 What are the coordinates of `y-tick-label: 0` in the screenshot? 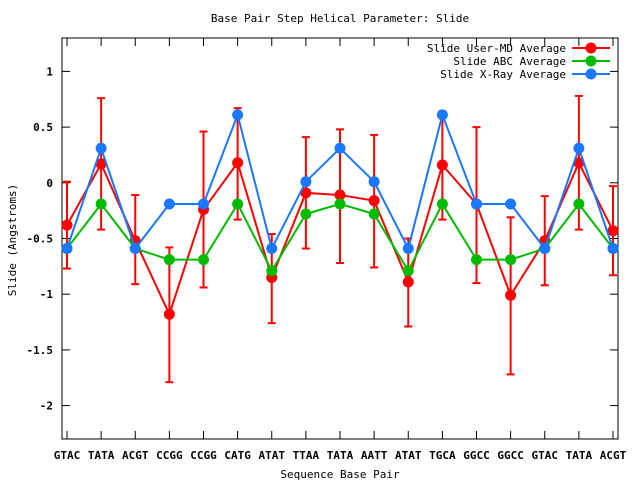 It's located at (49, 183).